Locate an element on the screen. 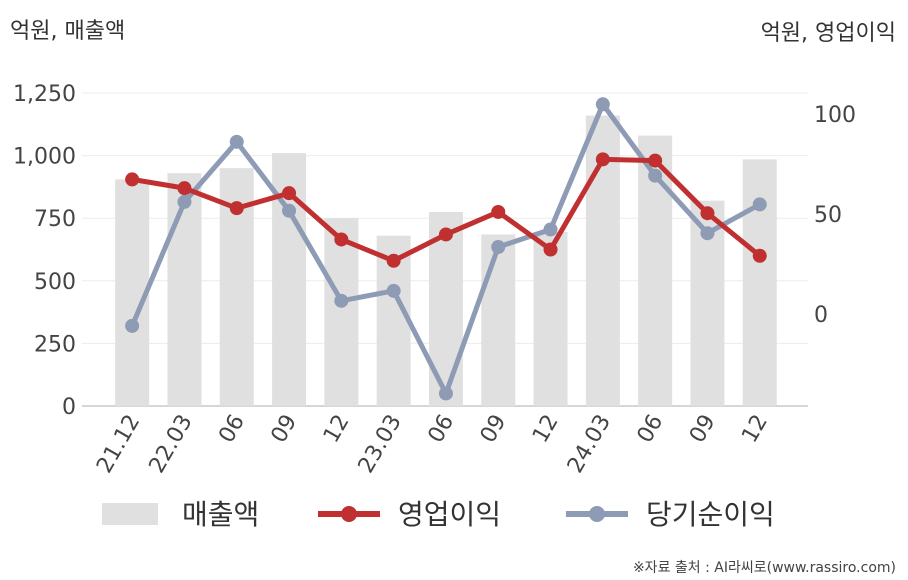 The image size is (908, 580). legend-label: 매출액 is located at coordinates (220, 514).